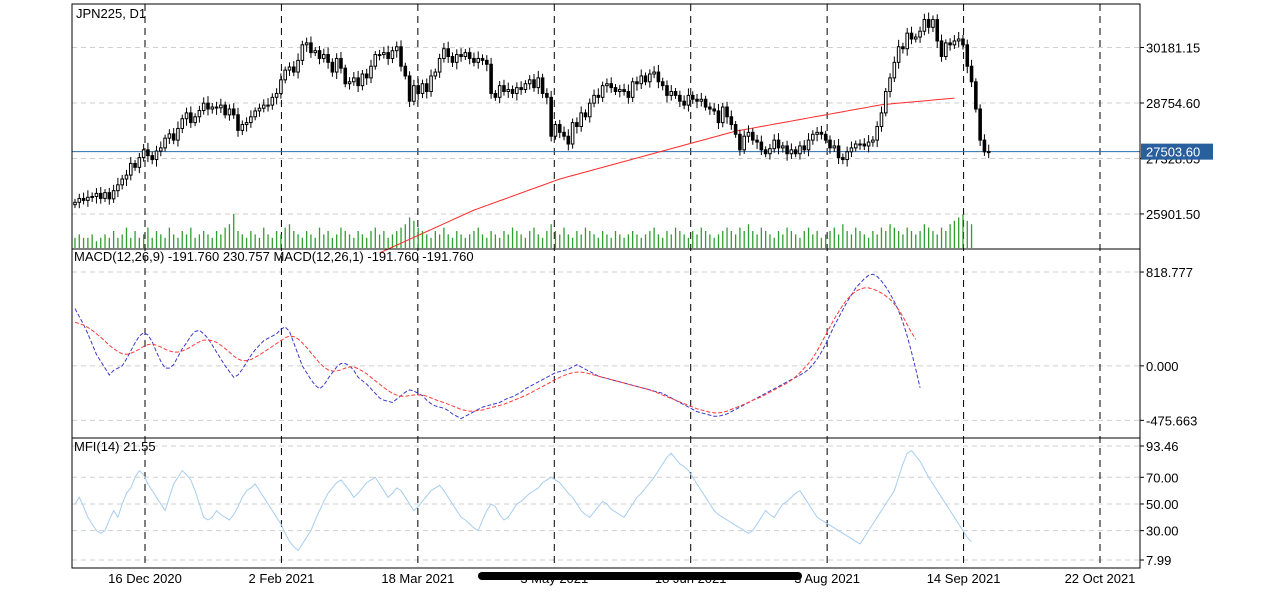 This screenshot has height=592, width=1280. What do you see at coordinates (495, 350) in the screenshot?
I see `macd-signal-line` at bounding box center [495, 350].